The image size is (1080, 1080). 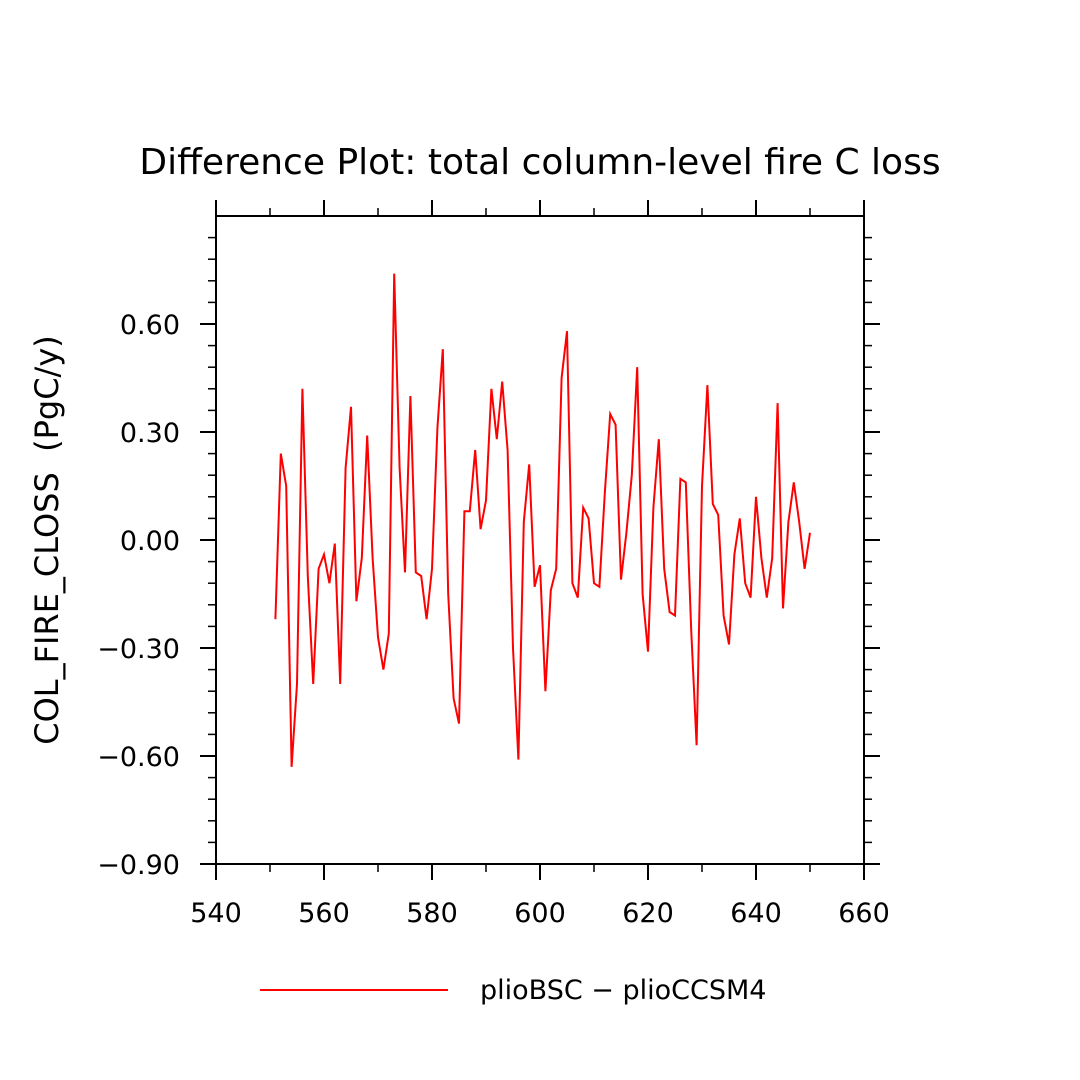 I want to click on y-tick-label: −0.30, so click(x=138, y=649).